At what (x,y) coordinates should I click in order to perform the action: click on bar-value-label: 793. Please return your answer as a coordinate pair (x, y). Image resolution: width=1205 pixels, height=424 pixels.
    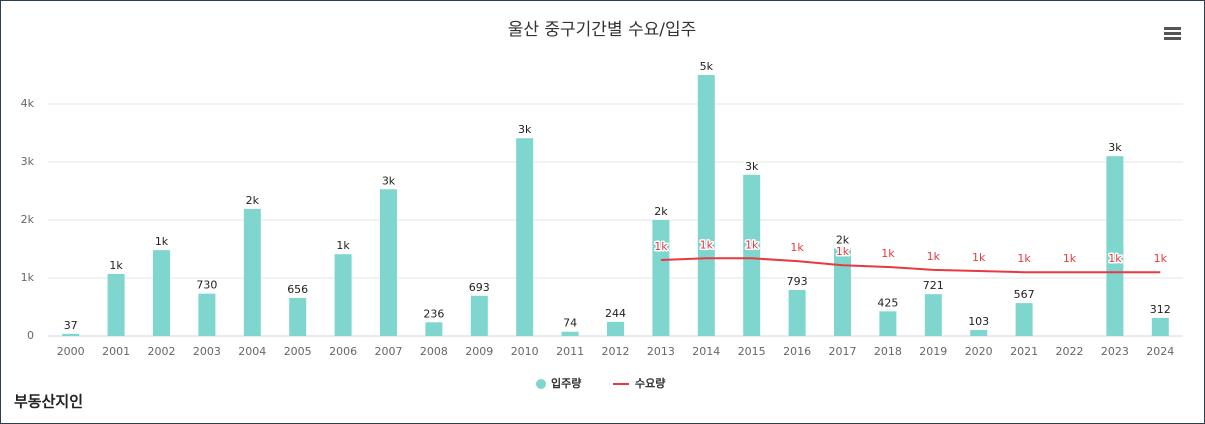
    Looking at the image, I should click on (797, 281).